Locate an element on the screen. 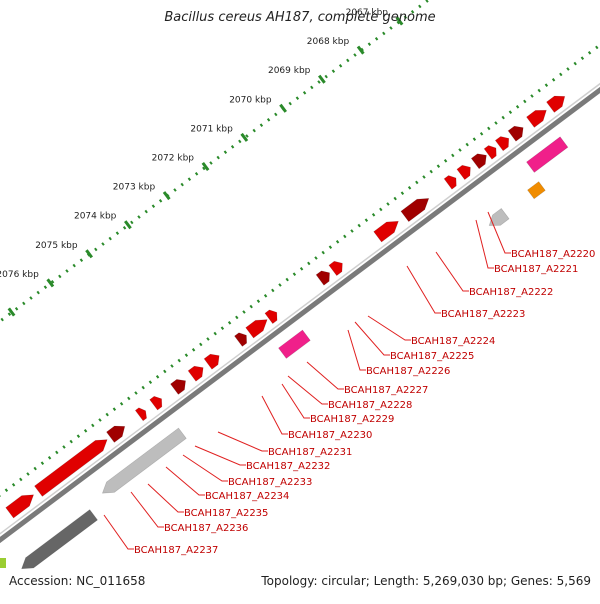  gray-feature-3-face is located at coordinates (53, 535).